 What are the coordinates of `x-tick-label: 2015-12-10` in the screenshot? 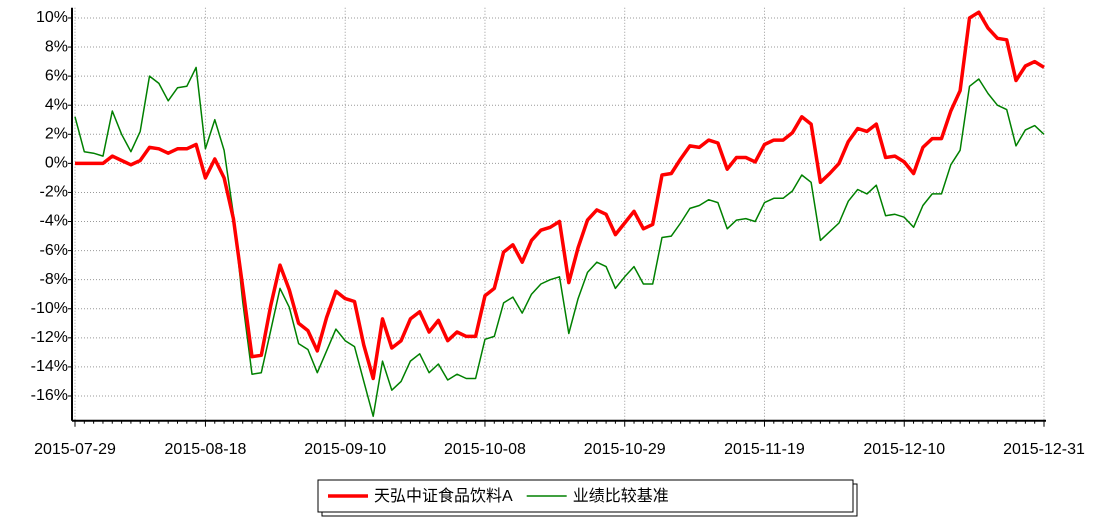 It's located at (904, 449).